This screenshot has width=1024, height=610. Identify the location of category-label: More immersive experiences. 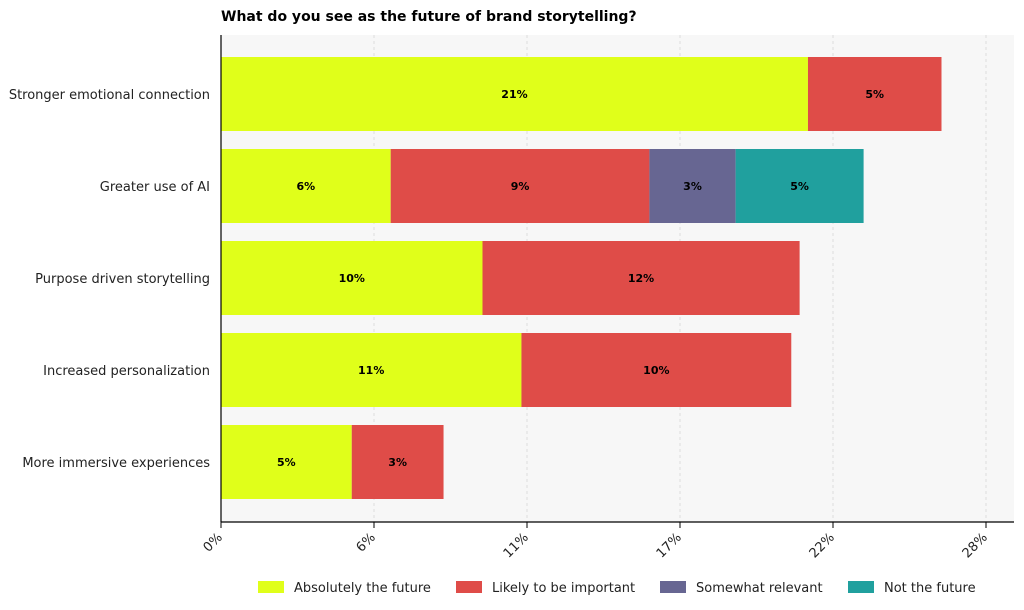
(116, 463).